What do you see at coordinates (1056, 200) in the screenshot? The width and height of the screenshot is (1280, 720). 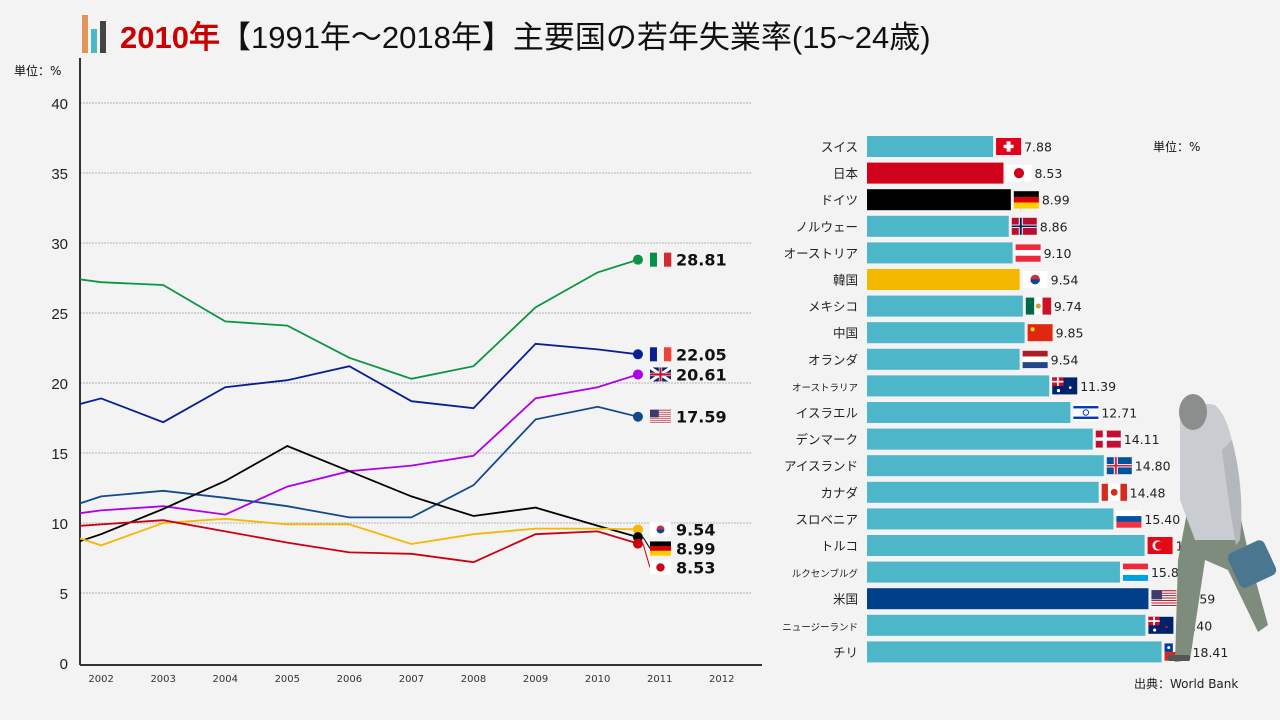 I see `bar-value: 8.99` at bounding box center [1056, 200].